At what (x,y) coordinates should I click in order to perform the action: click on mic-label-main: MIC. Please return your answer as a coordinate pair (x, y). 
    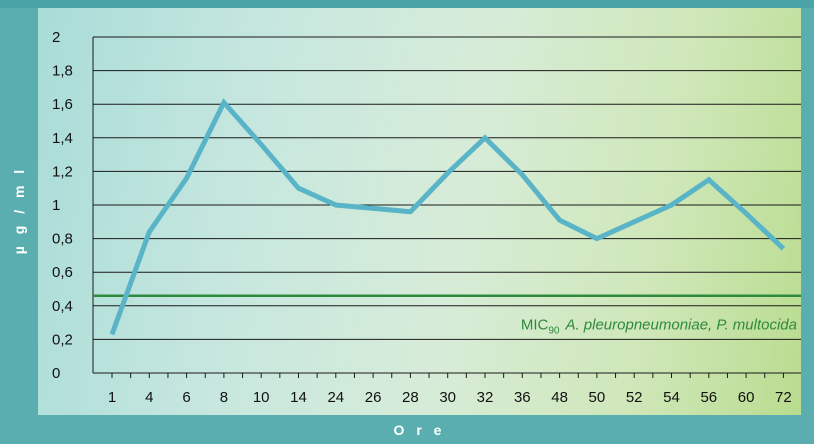
    Looking at the image, I should click on (535, 325).